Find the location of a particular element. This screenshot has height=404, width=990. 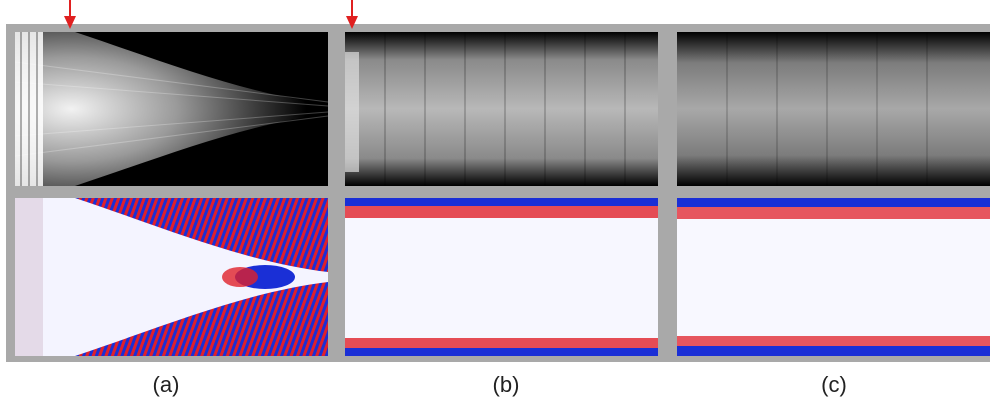

caption-a: (a) is located at coordinates (166, 384).